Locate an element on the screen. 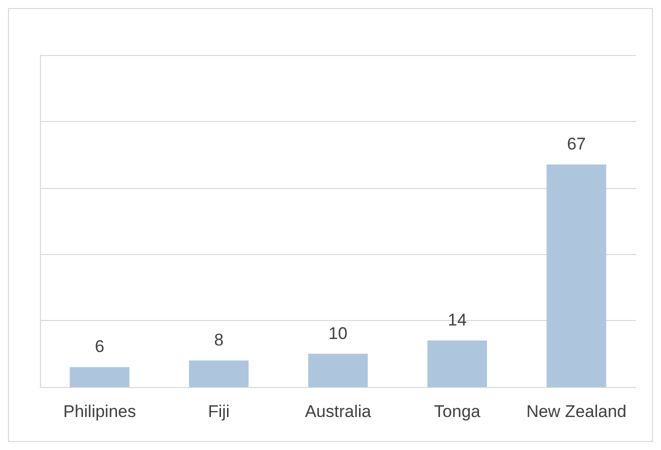 The height and width of the screenshot is (450, 661). x-tick-label: Fiji is located at coordinates (219, 411).